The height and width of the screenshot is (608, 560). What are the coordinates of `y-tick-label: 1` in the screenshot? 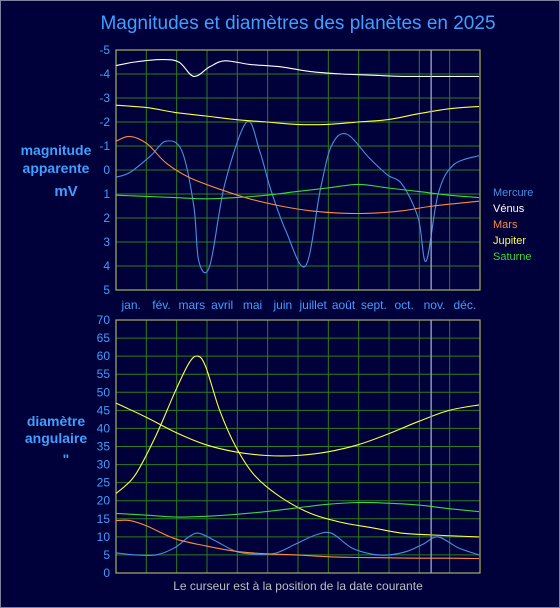 It's located at (106, 194).